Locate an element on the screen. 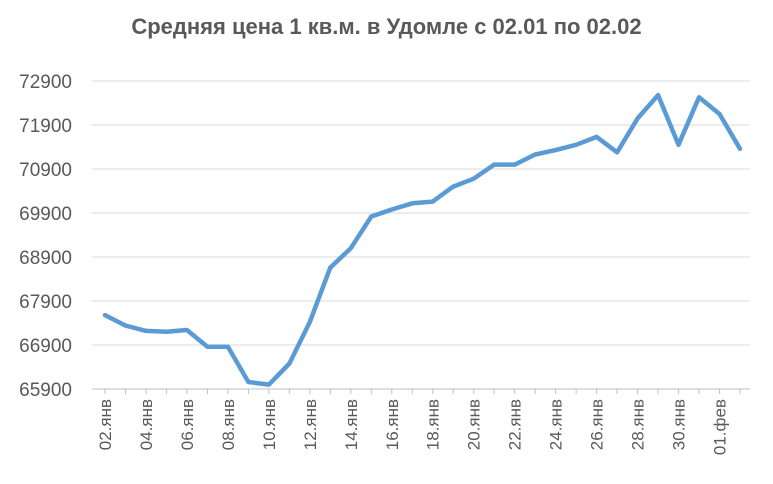  x-tick-label: 24.янв is located at coordinates (556, 424).